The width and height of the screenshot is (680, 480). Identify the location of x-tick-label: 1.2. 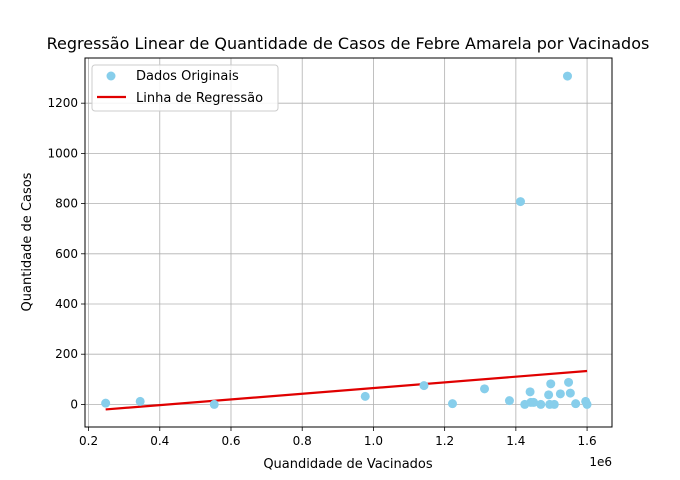
(444, 441).